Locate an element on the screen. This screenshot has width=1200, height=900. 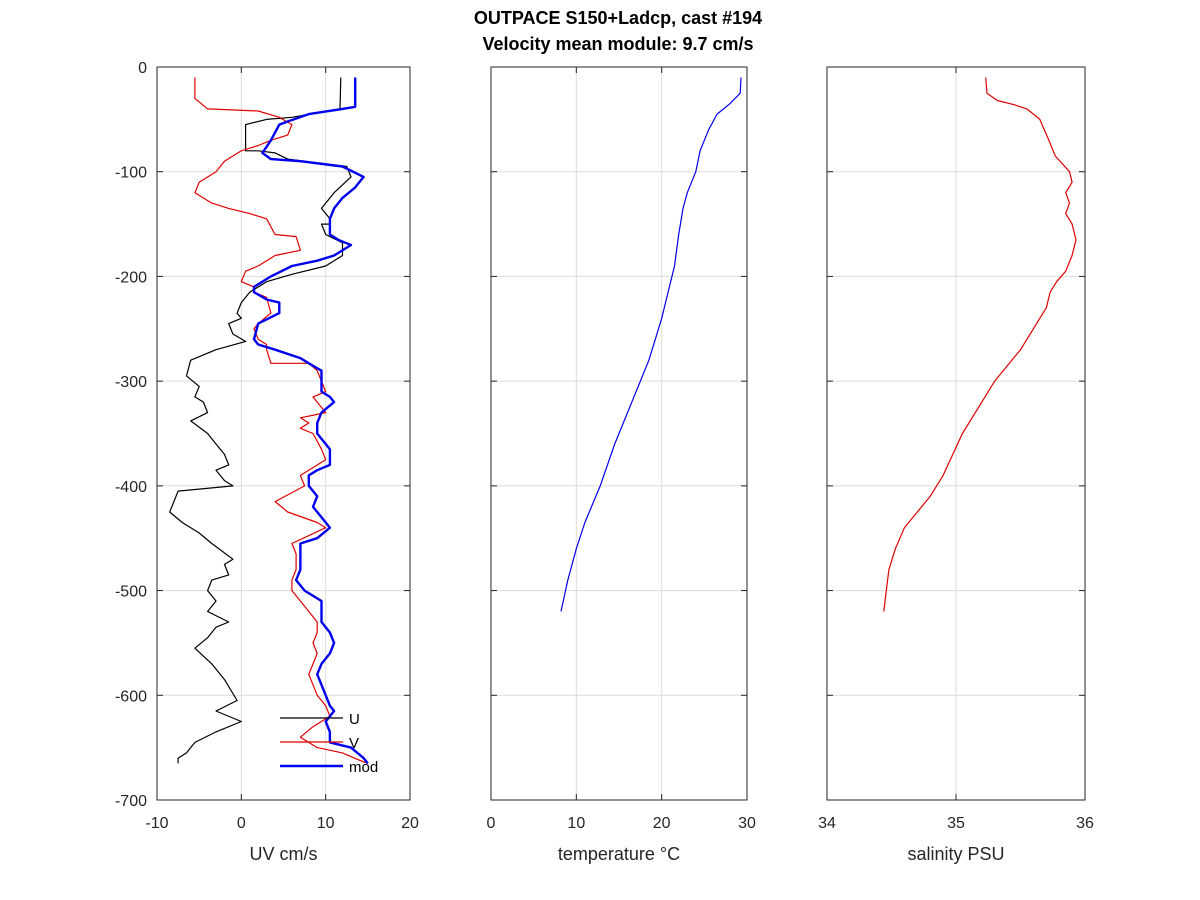
salinity-x-tick-label: 35 is located at coordinates (956, 823).